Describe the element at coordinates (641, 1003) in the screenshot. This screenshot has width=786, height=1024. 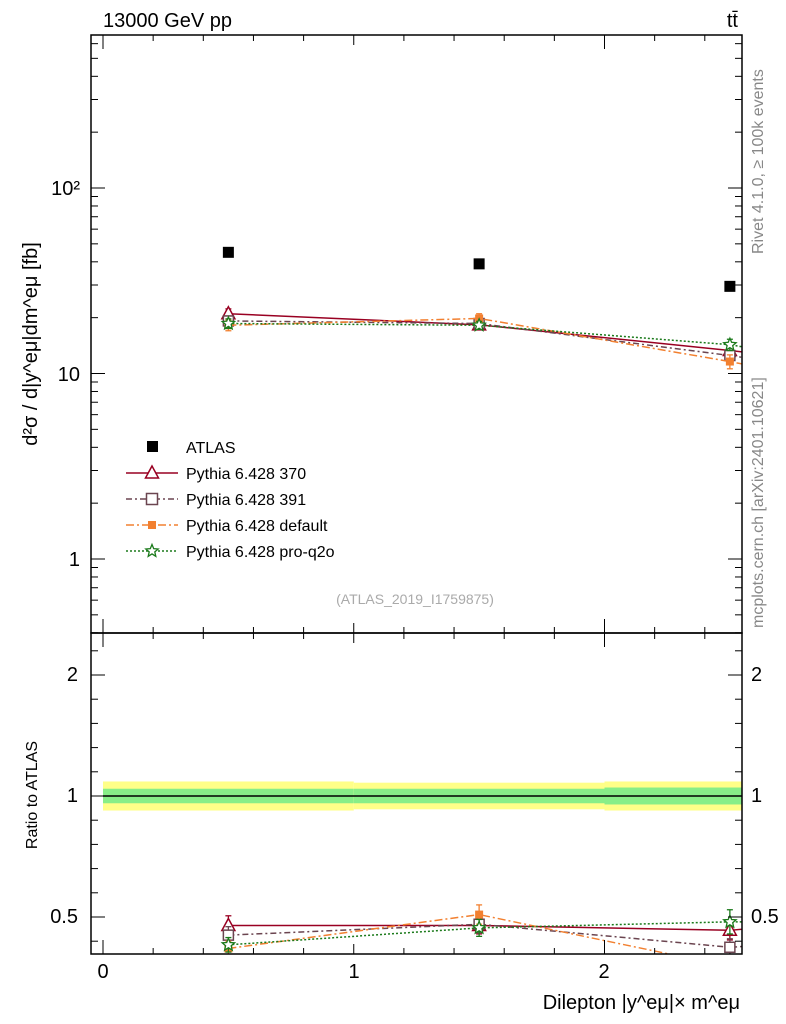
I see `xlabel: Dilepton |y^eμ|× m^eμ` at that location.